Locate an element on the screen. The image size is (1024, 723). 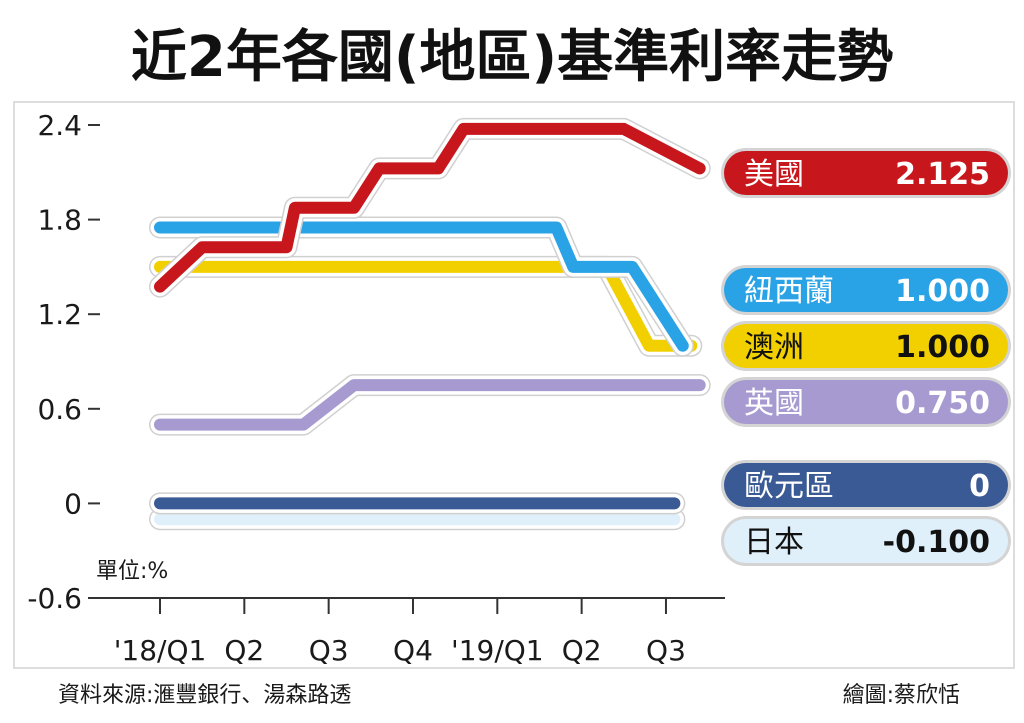
legend-entry: 紐西蘭 1.000 is located at coordinates (866, 290).